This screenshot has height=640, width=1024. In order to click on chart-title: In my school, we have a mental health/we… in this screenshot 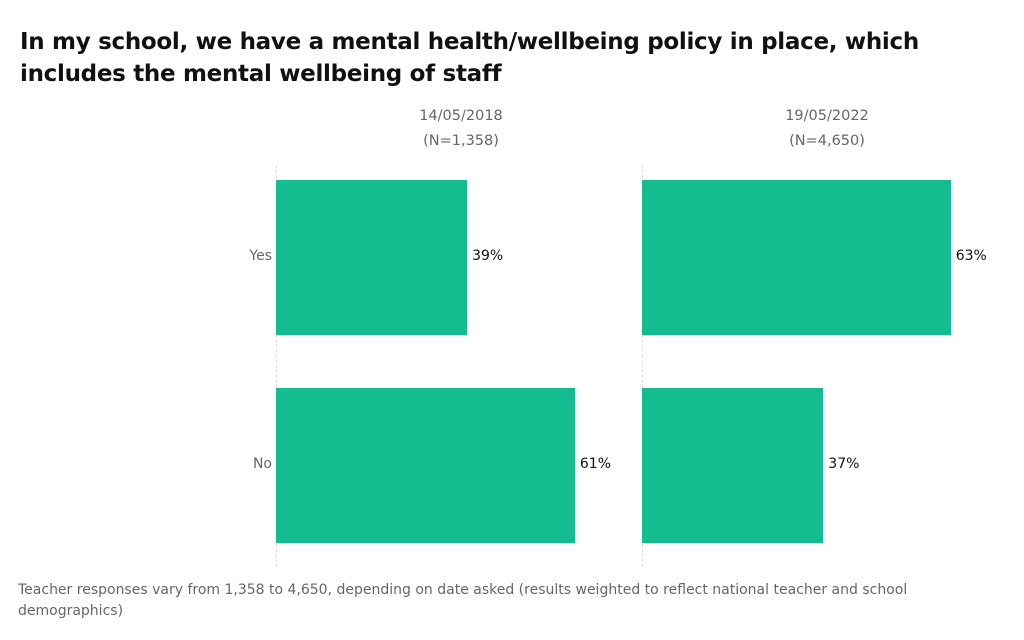, I will do `click(469, 58)`.